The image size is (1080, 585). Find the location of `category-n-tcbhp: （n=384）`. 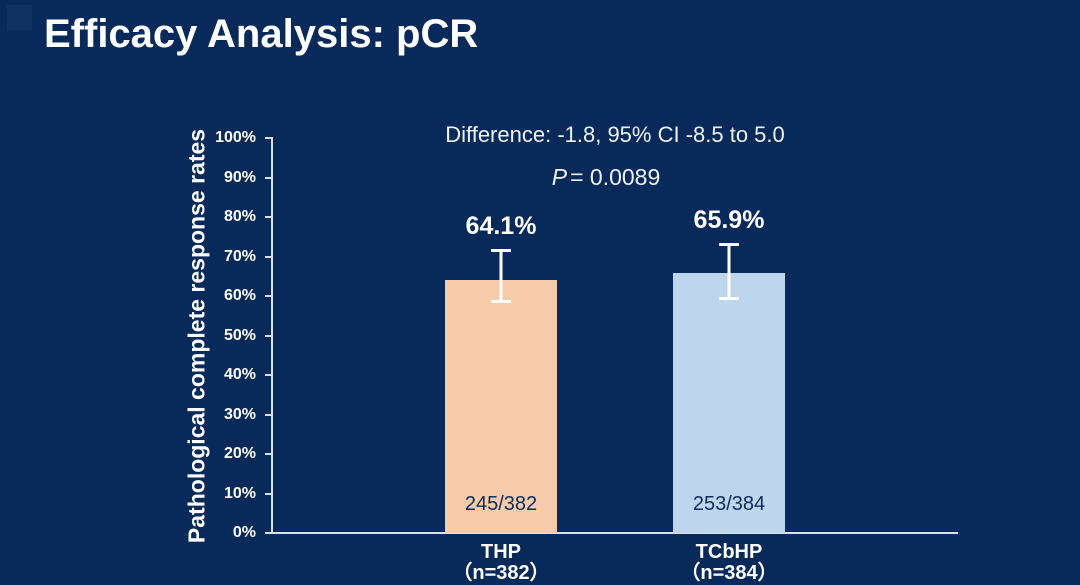

category-n-tcbhp: （n=384） is located at coordinates (729, 573).